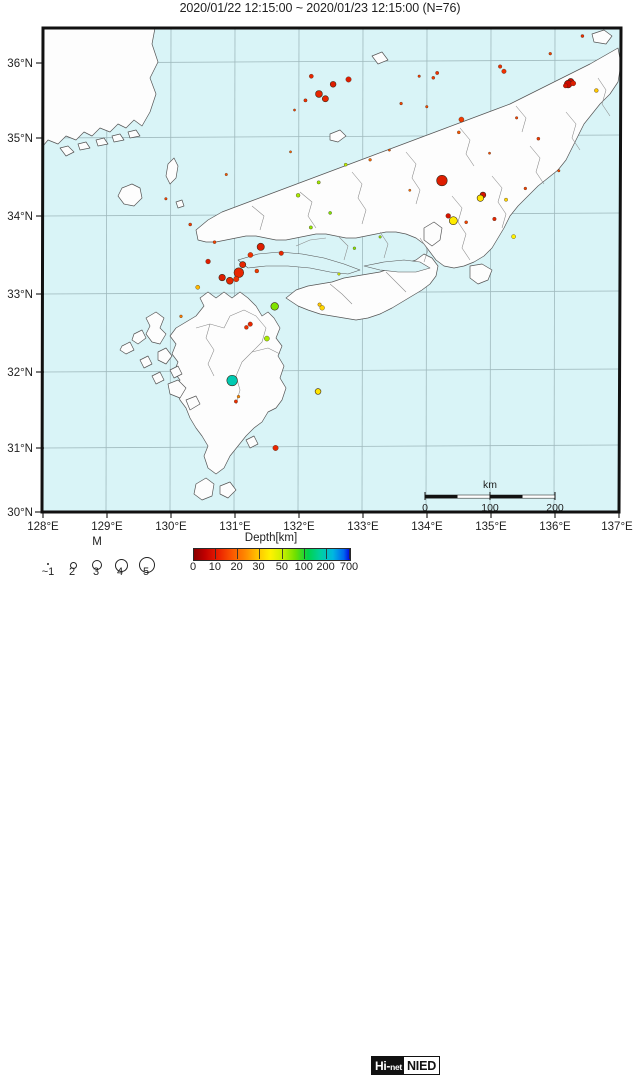 Image resolution: width=640 pixels, height=1075 pixels. Describe the element at coordinates (236, 567) in the screenshot. I see `depth-label-20: 20` at that location.